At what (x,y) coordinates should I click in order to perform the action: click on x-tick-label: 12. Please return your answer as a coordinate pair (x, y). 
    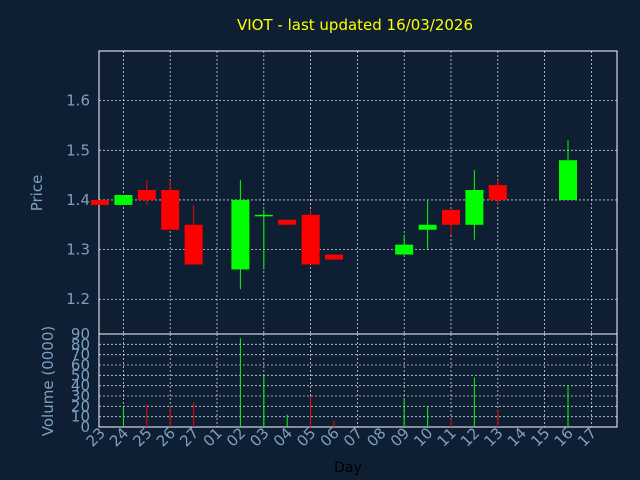
    Looking at the image, I should click on (470, 437).